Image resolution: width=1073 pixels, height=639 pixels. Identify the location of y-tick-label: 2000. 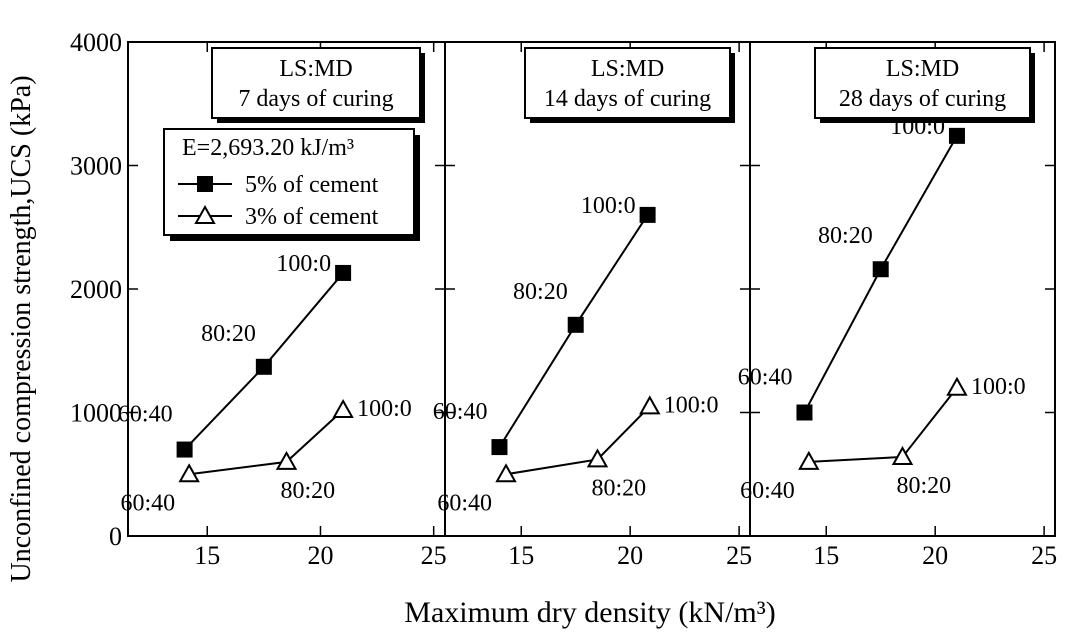
(96, 289).